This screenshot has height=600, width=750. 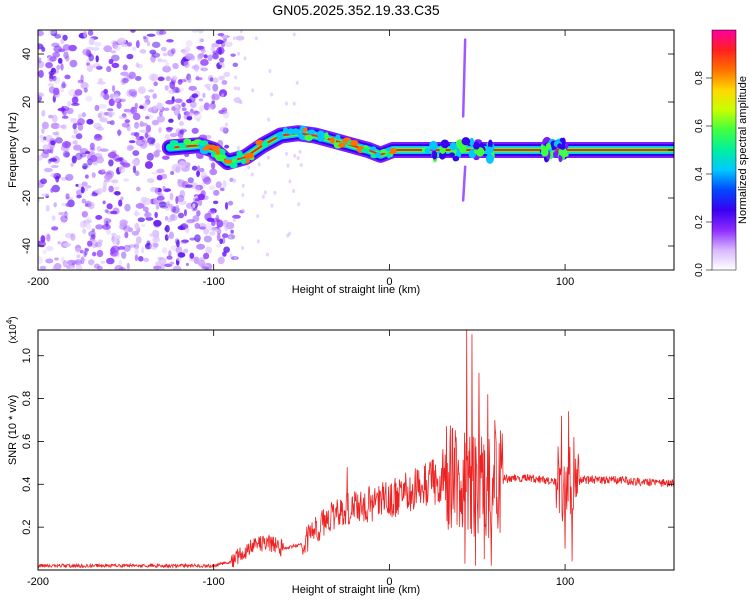 What do you see at coordinates (38, 282) in the screenshot?
I see `spectrogram-xtick-label: -200` at bounding box center [38, 282].